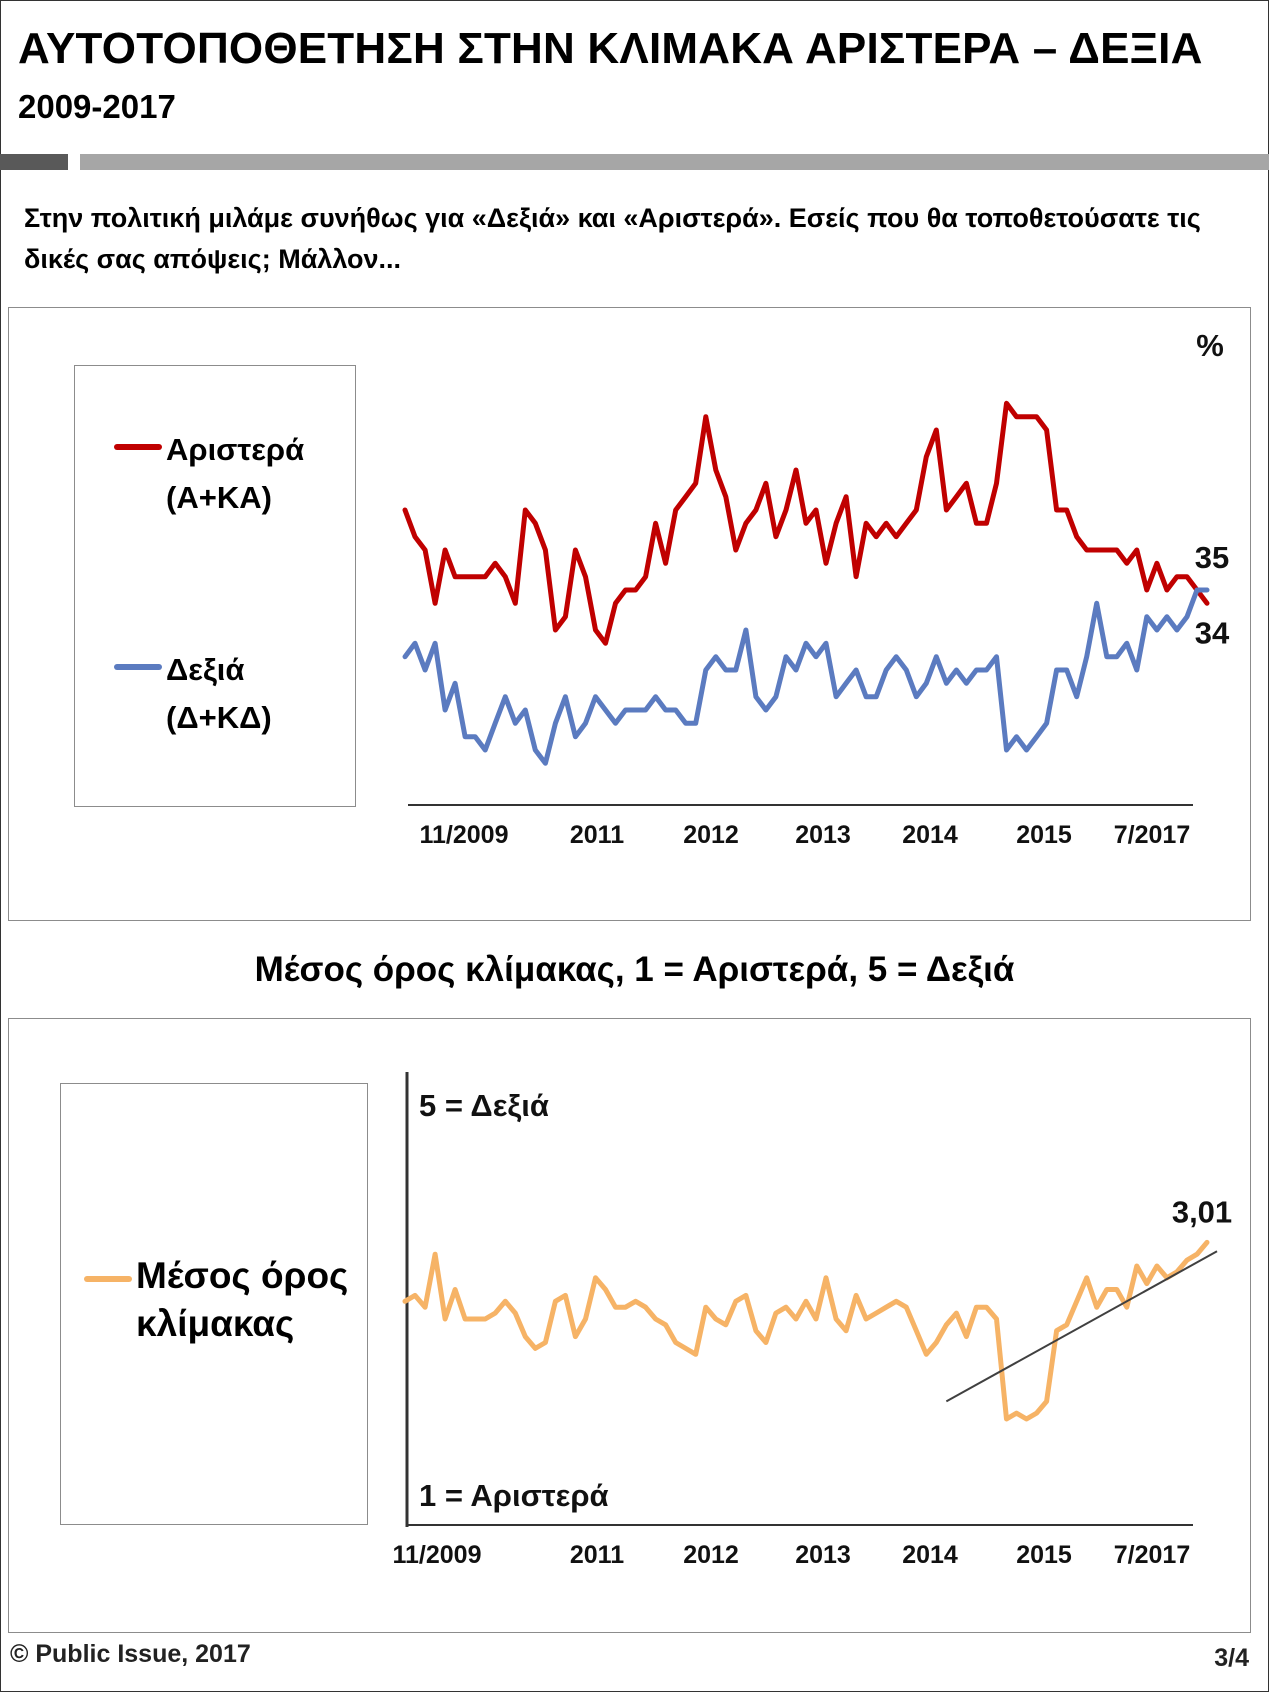 Image resolution: width=1269 pixels, height=1692 pixels. I want to click on chart1-x-tick-label: 2015, so click(1044, 835).